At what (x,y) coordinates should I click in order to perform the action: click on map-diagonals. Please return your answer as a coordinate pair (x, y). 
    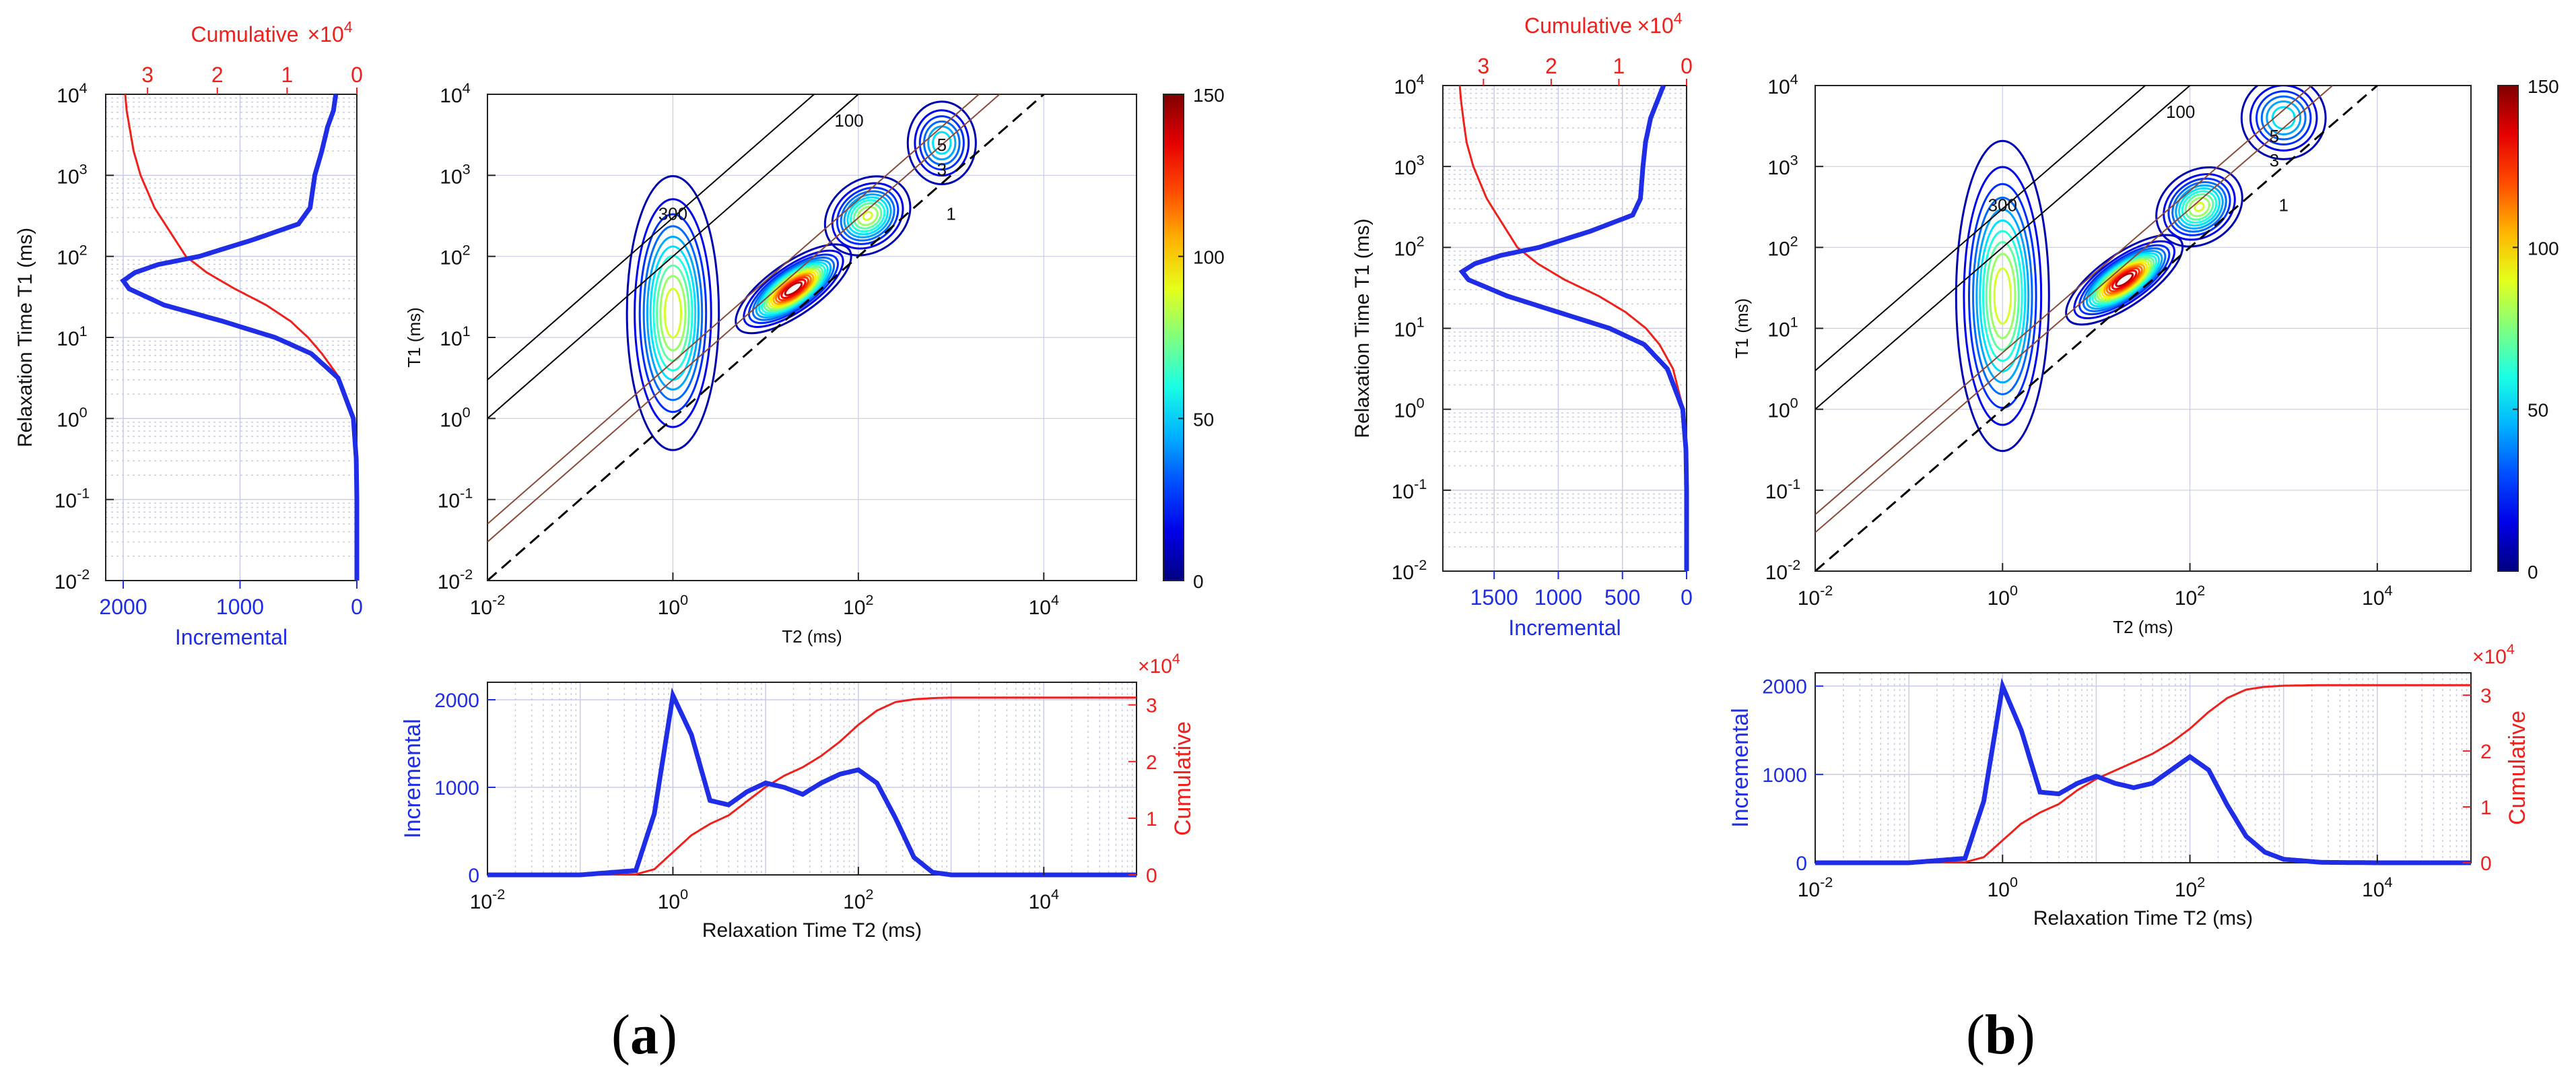
    Looking at the image, I should click on (766, 337).